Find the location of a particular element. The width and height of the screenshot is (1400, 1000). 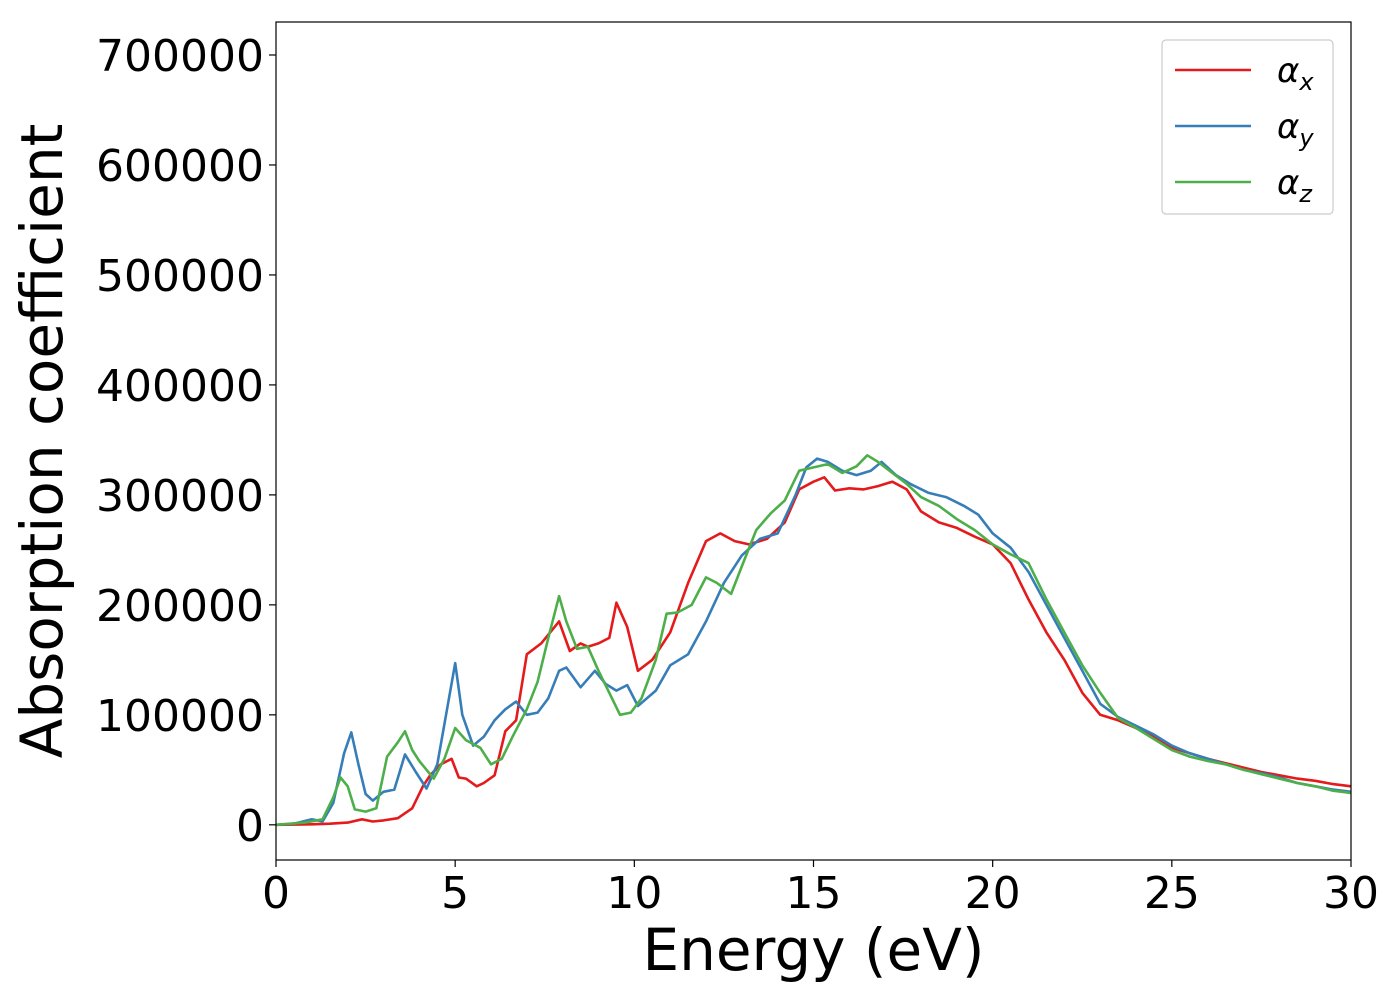

y-tick-label: 600000 is located at coordinates (180, 166).